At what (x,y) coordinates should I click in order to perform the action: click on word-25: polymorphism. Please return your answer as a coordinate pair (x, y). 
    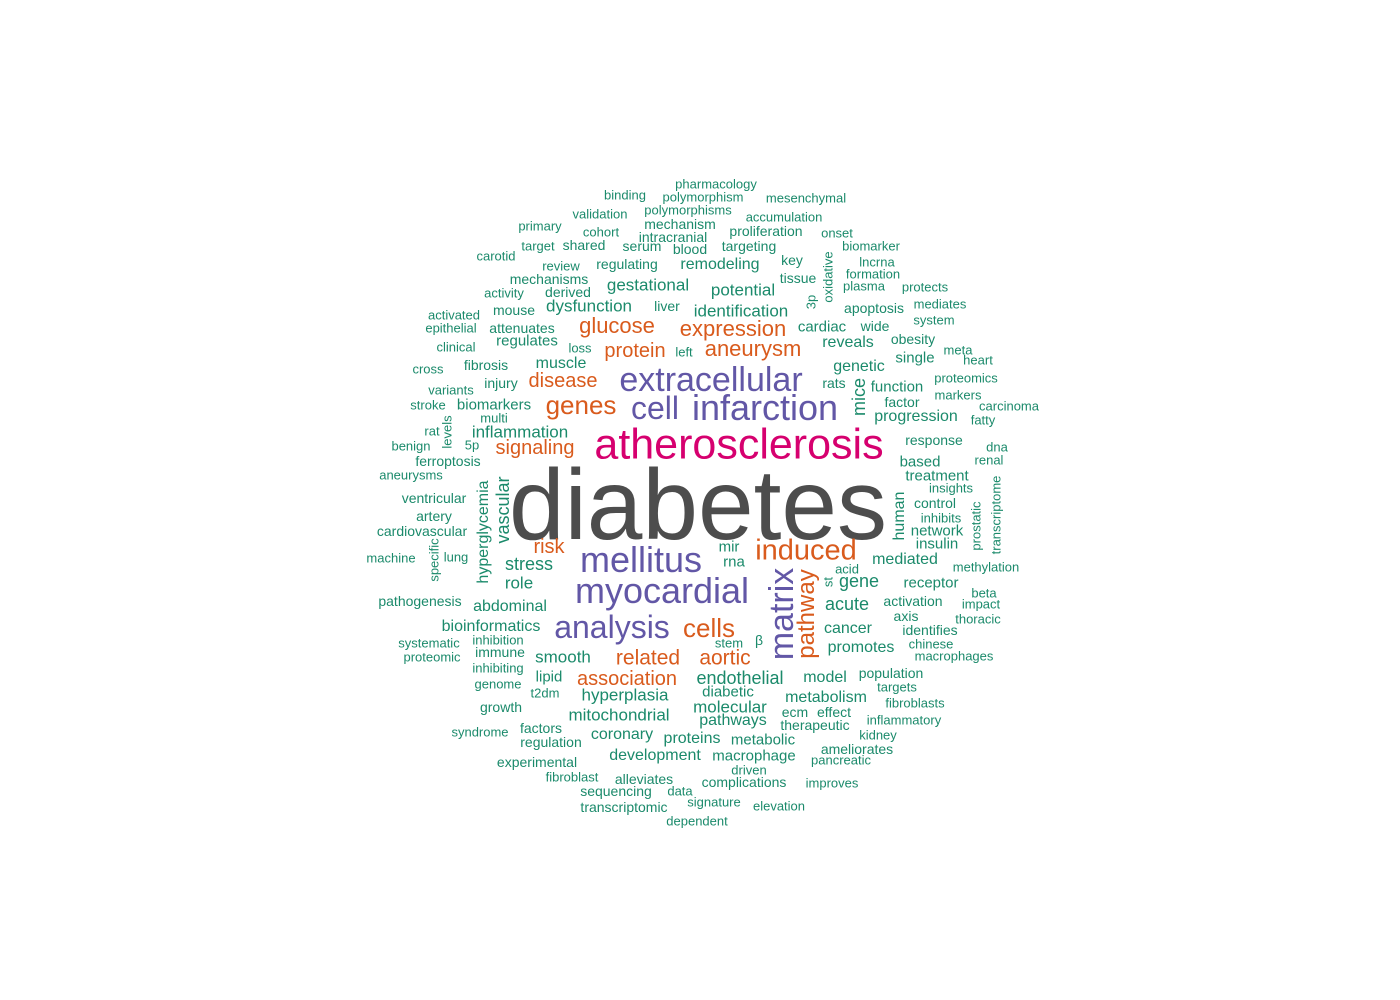
    Looking at the image, I should click on (703, 197).